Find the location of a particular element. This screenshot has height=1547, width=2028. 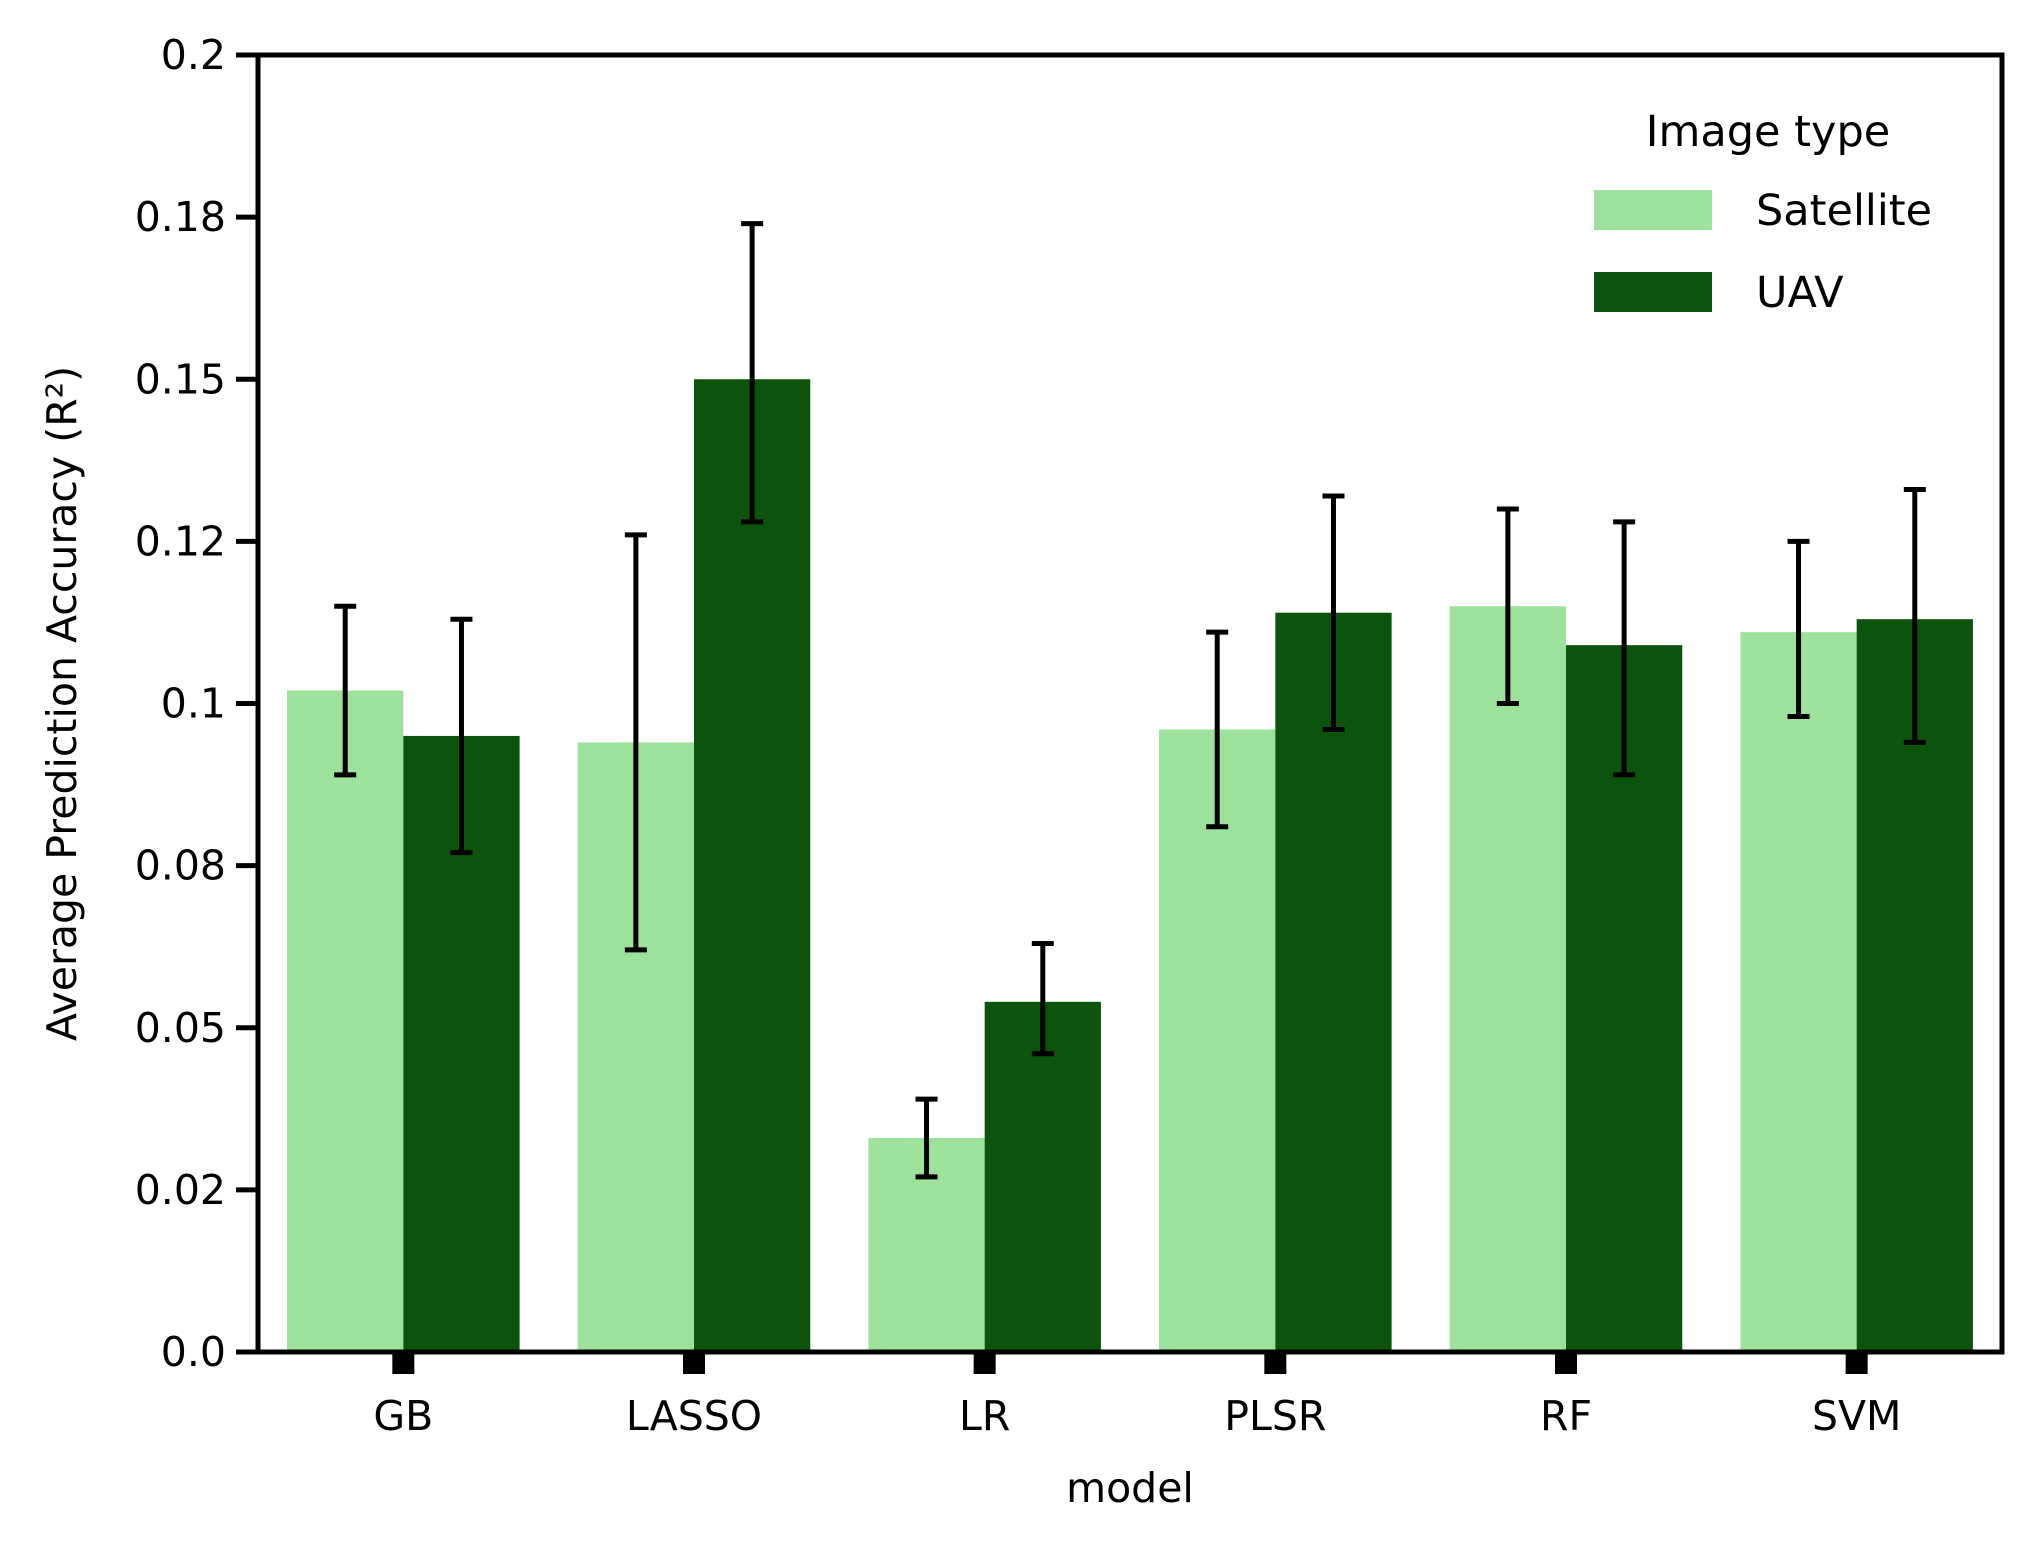

x-tick-label: LASSO is located at coordinates (694, 1416).